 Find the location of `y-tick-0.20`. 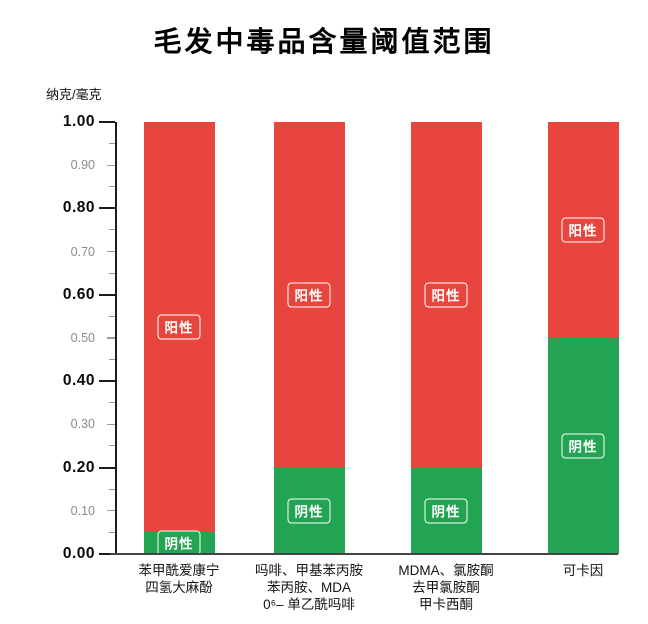

y-tick-0.20 is located at coordinates (107, 467).